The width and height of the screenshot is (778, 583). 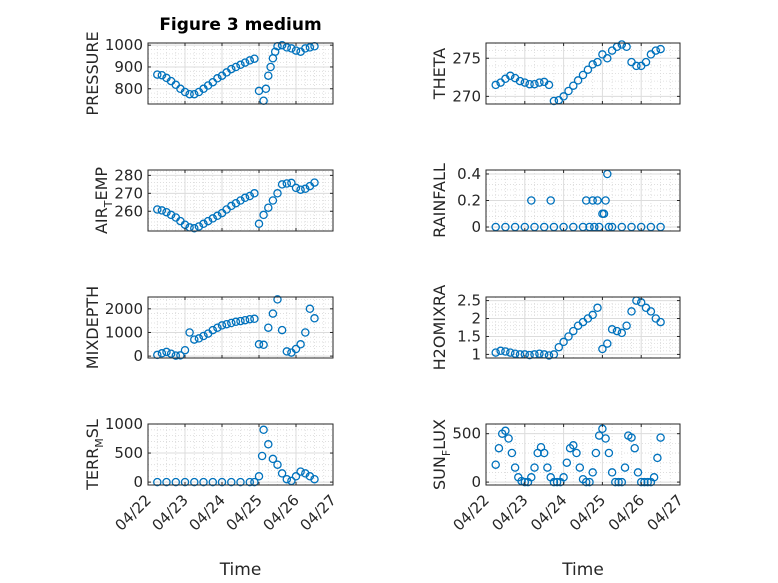 I want to click on y-axis-label: H2OMIXRA, so click(x=439, y=328).